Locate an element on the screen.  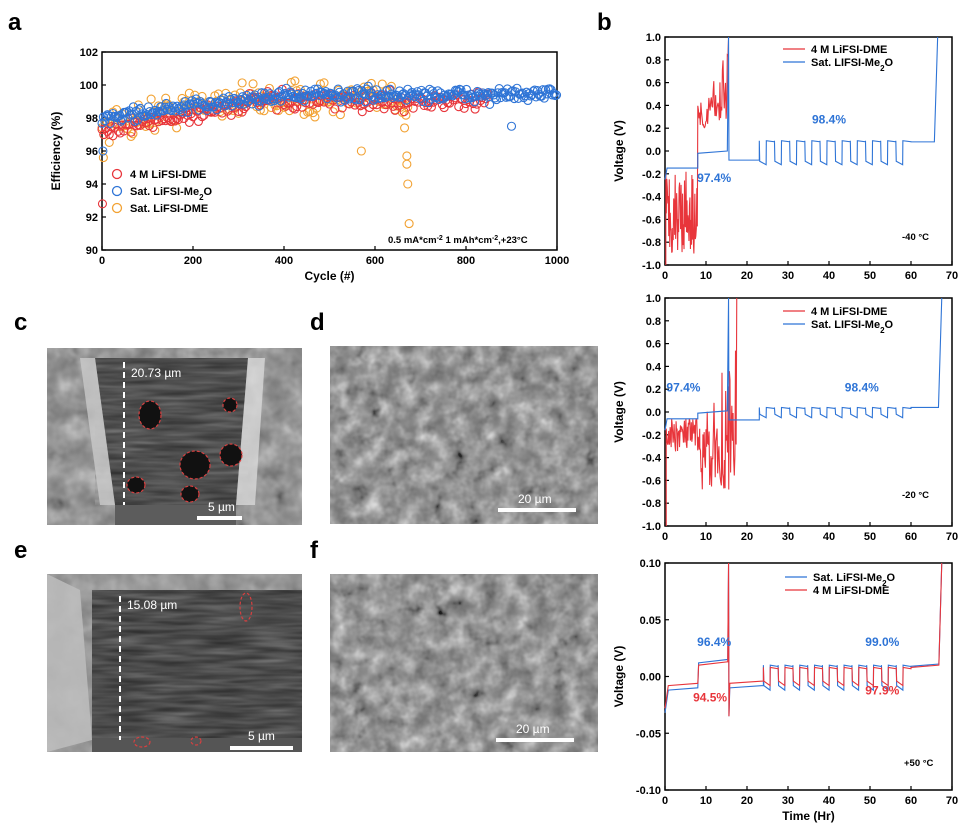
y-tick-label: 0.05 is located at coordinates (650, 621).